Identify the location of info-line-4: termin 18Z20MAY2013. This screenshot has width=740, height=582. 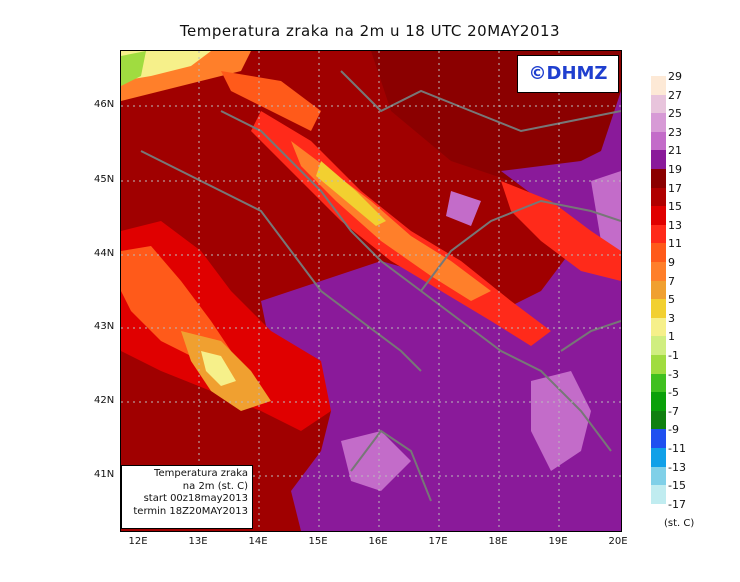
(190, 511).